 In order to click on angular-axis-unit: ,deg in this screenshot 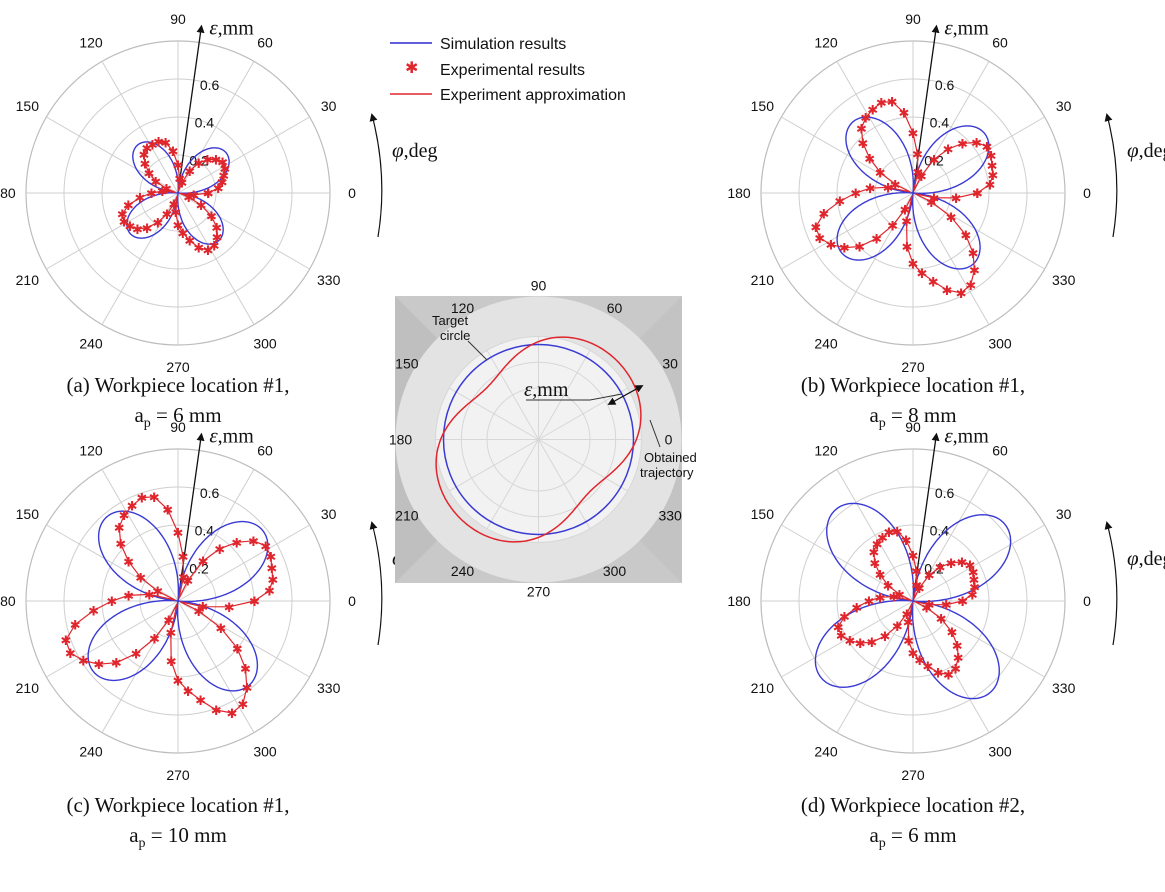, I will do `click(421, 151)`.